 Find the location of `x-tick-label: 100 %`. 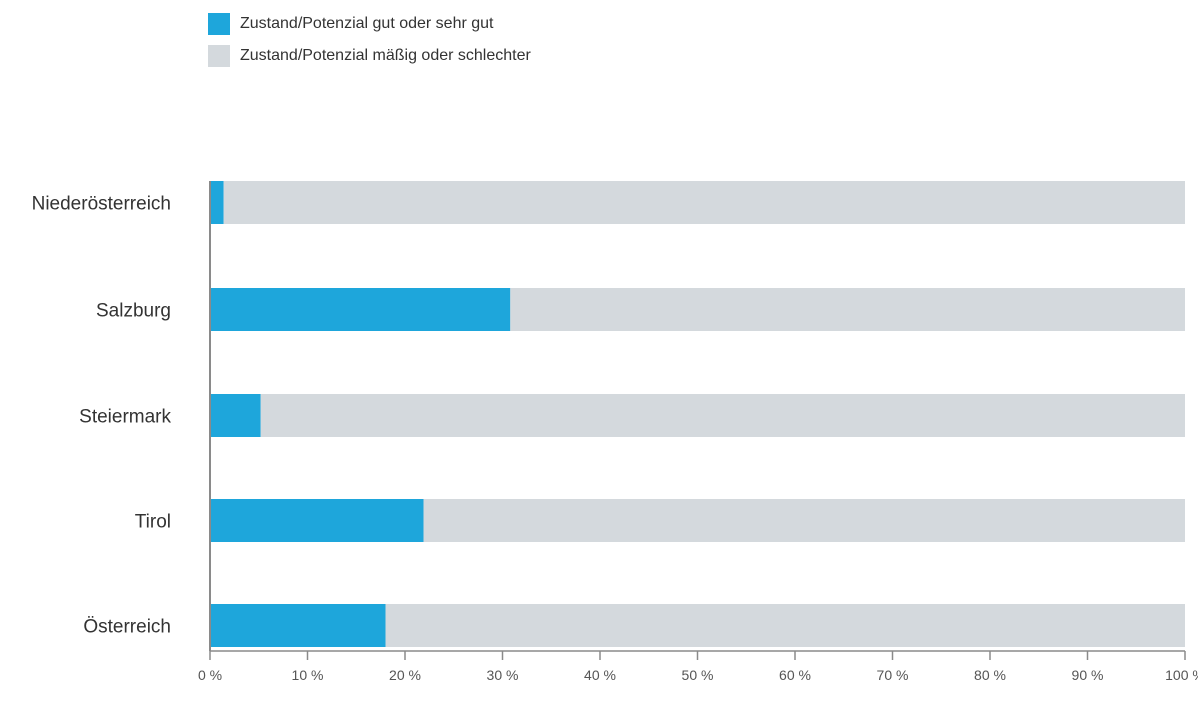

x-tick-label: 100 % is located at coordinates (1181, 675).